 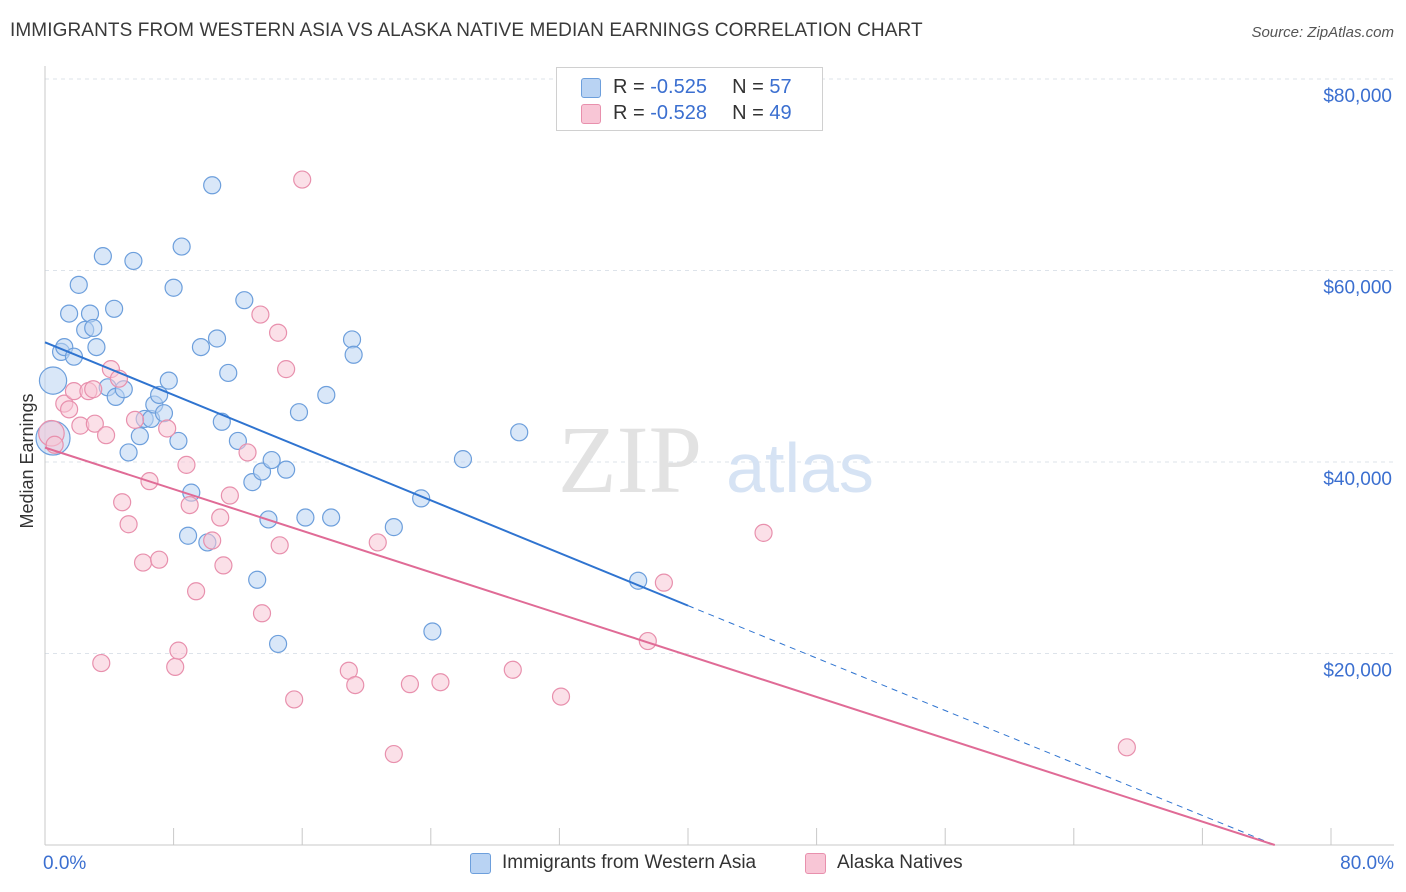 I want to click on blue-swatch, so click(x=591, y=88).